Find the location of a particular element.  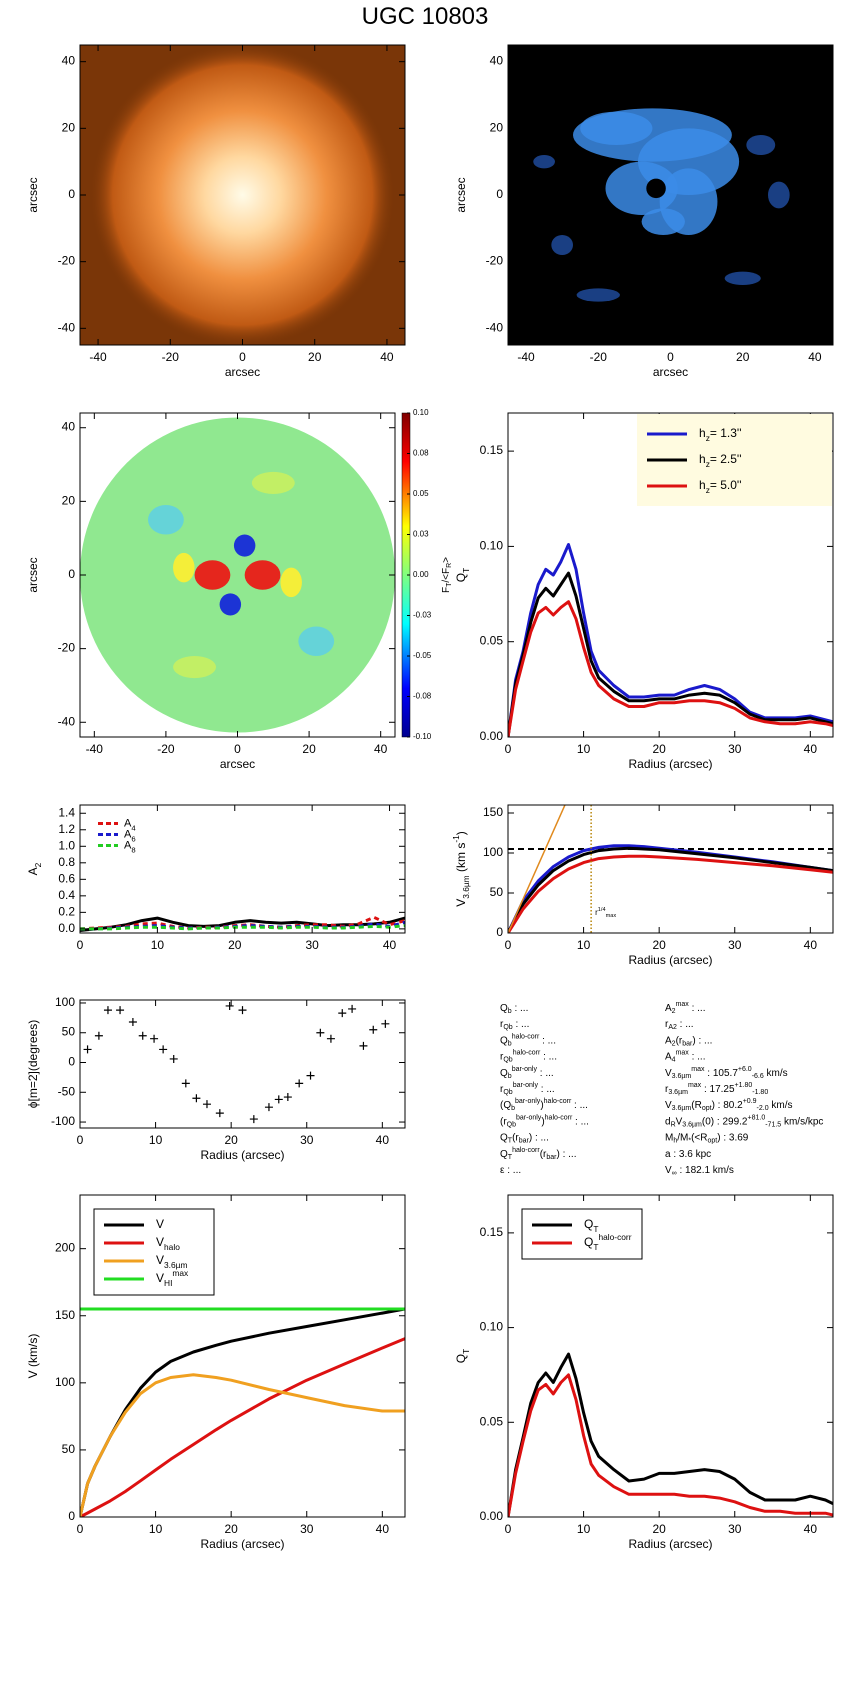

y-tick-label: 0.4 is located at coordinates (66, 895).